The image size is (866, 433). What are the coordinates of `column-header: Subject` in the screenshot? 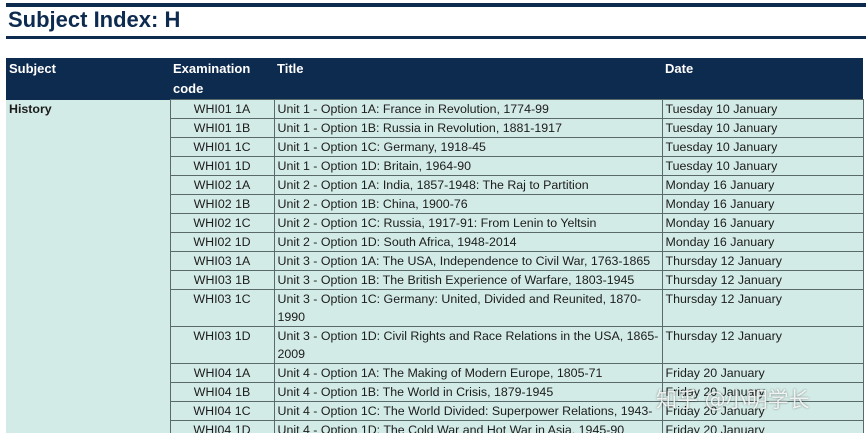 It's located at (88, 79).